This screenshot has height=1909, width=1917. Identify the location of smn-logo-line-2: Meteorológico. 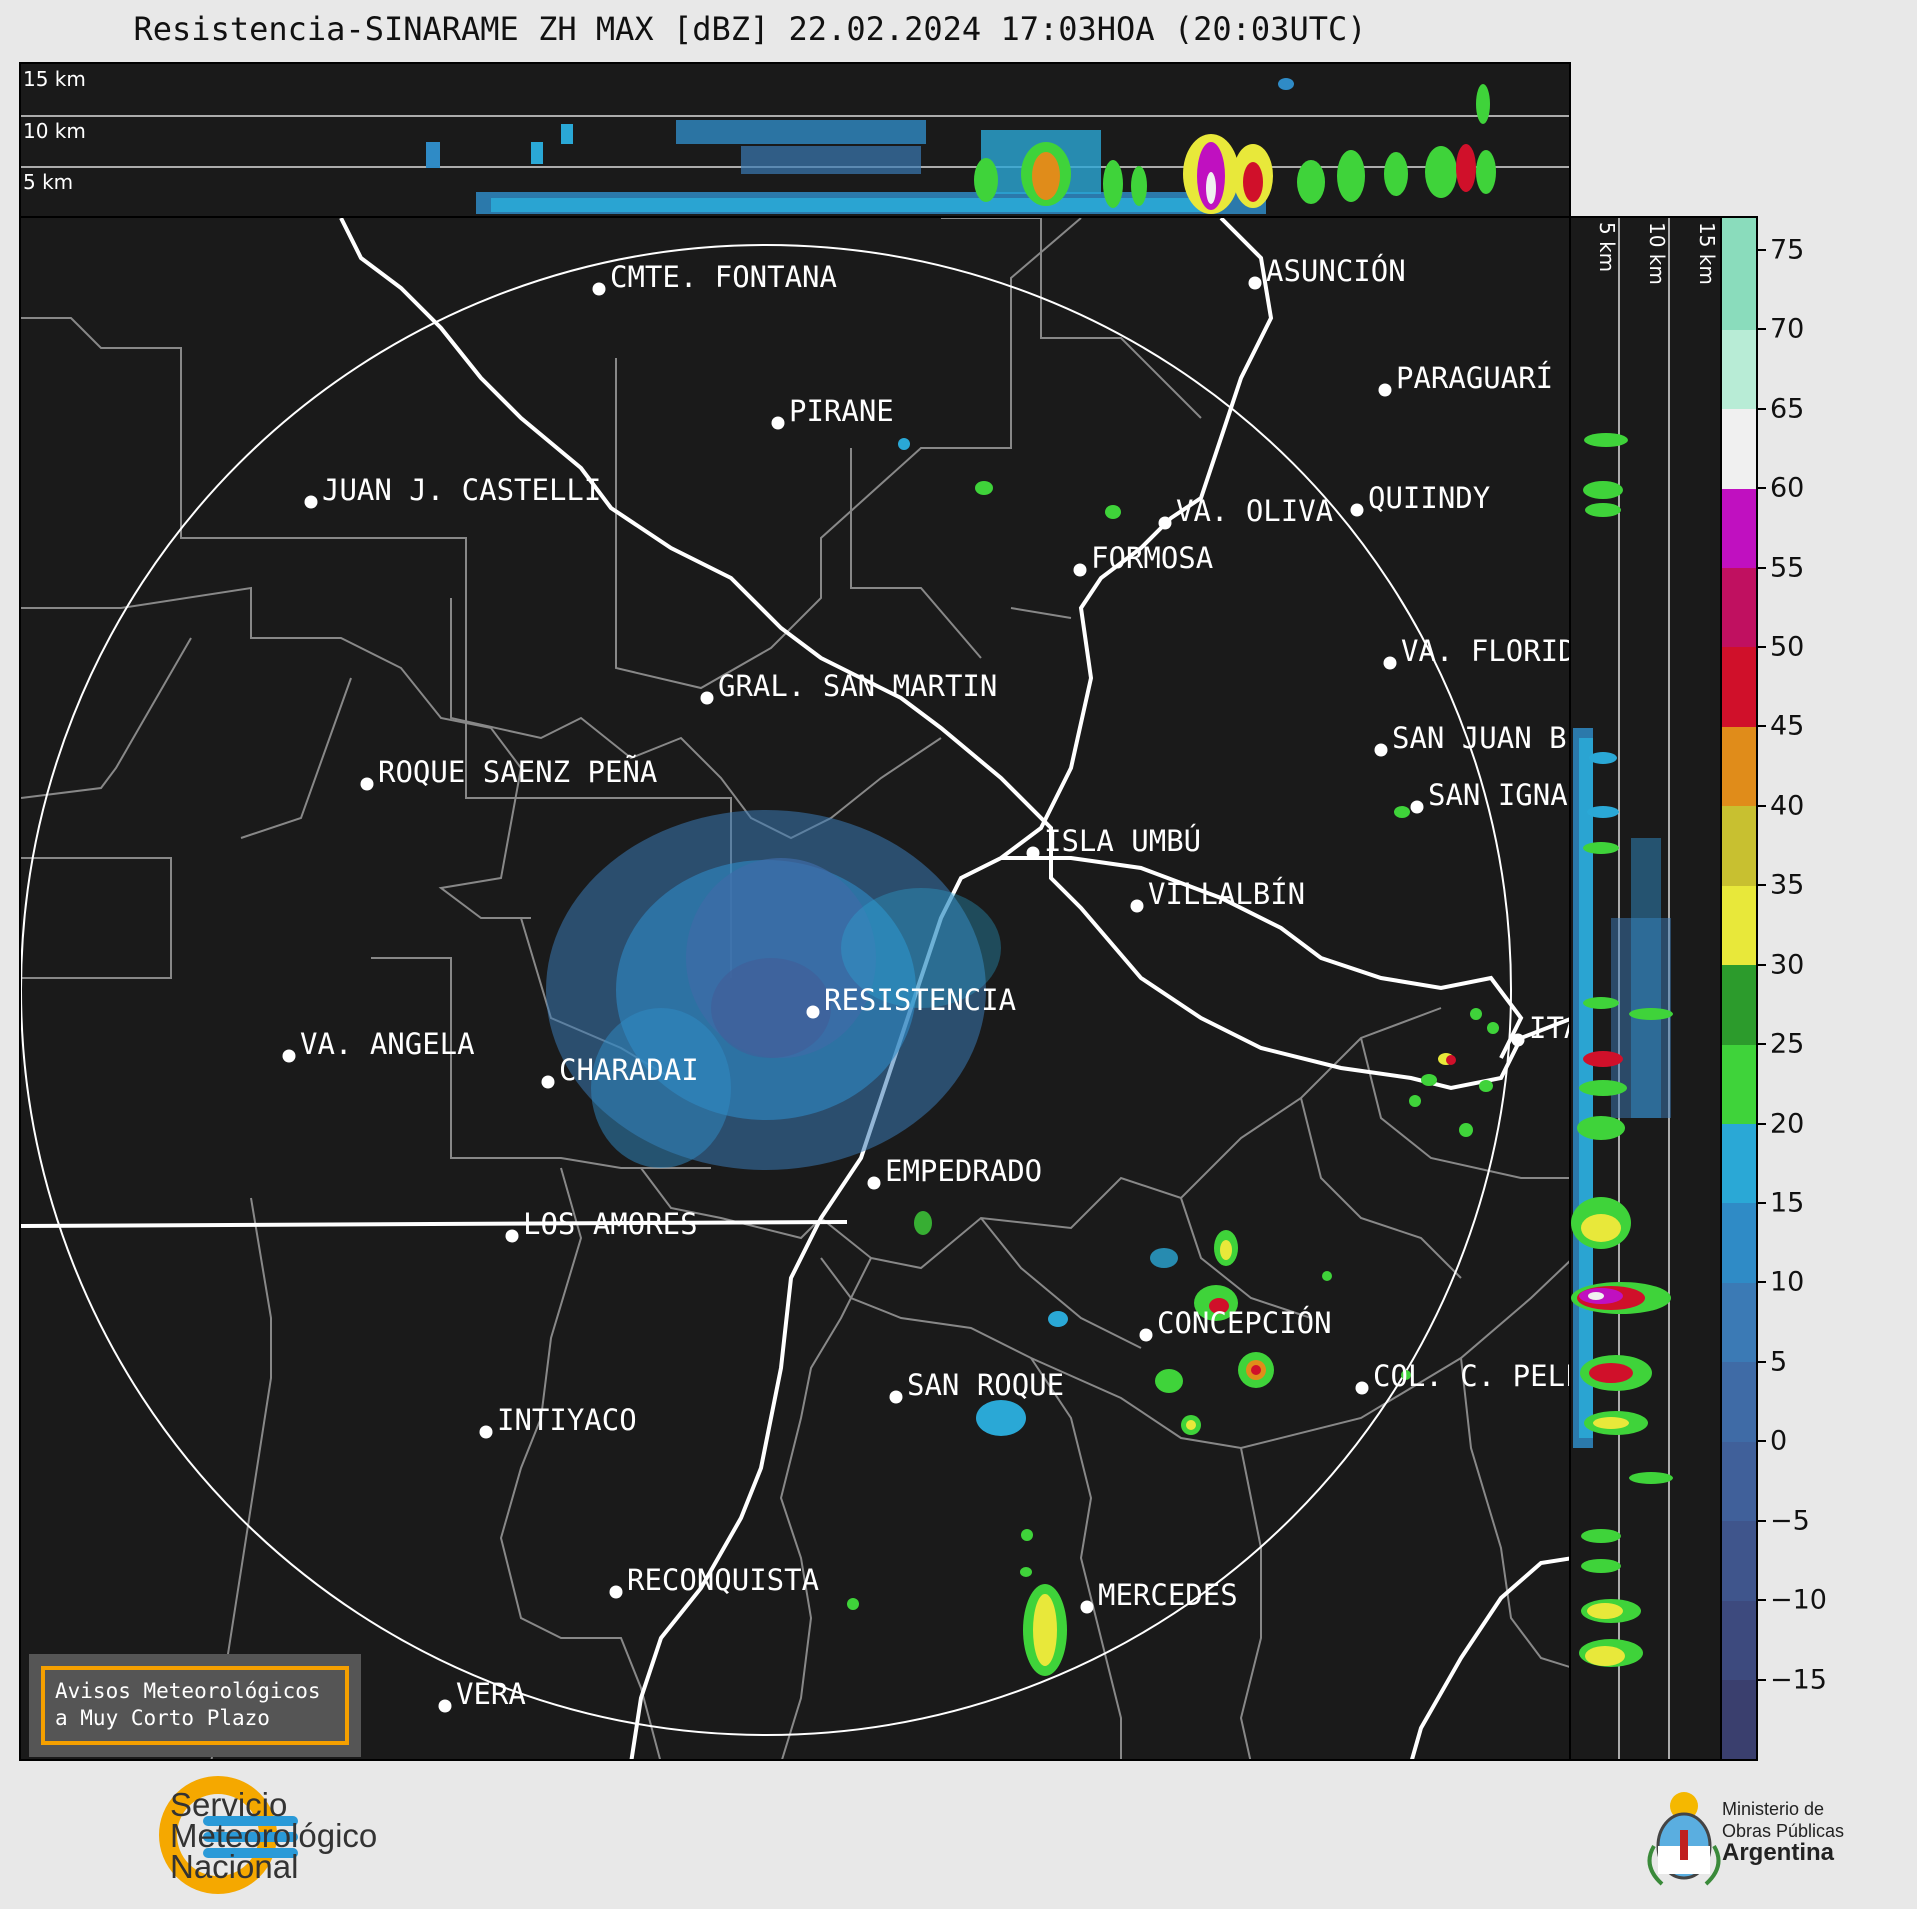
(274, 1835).